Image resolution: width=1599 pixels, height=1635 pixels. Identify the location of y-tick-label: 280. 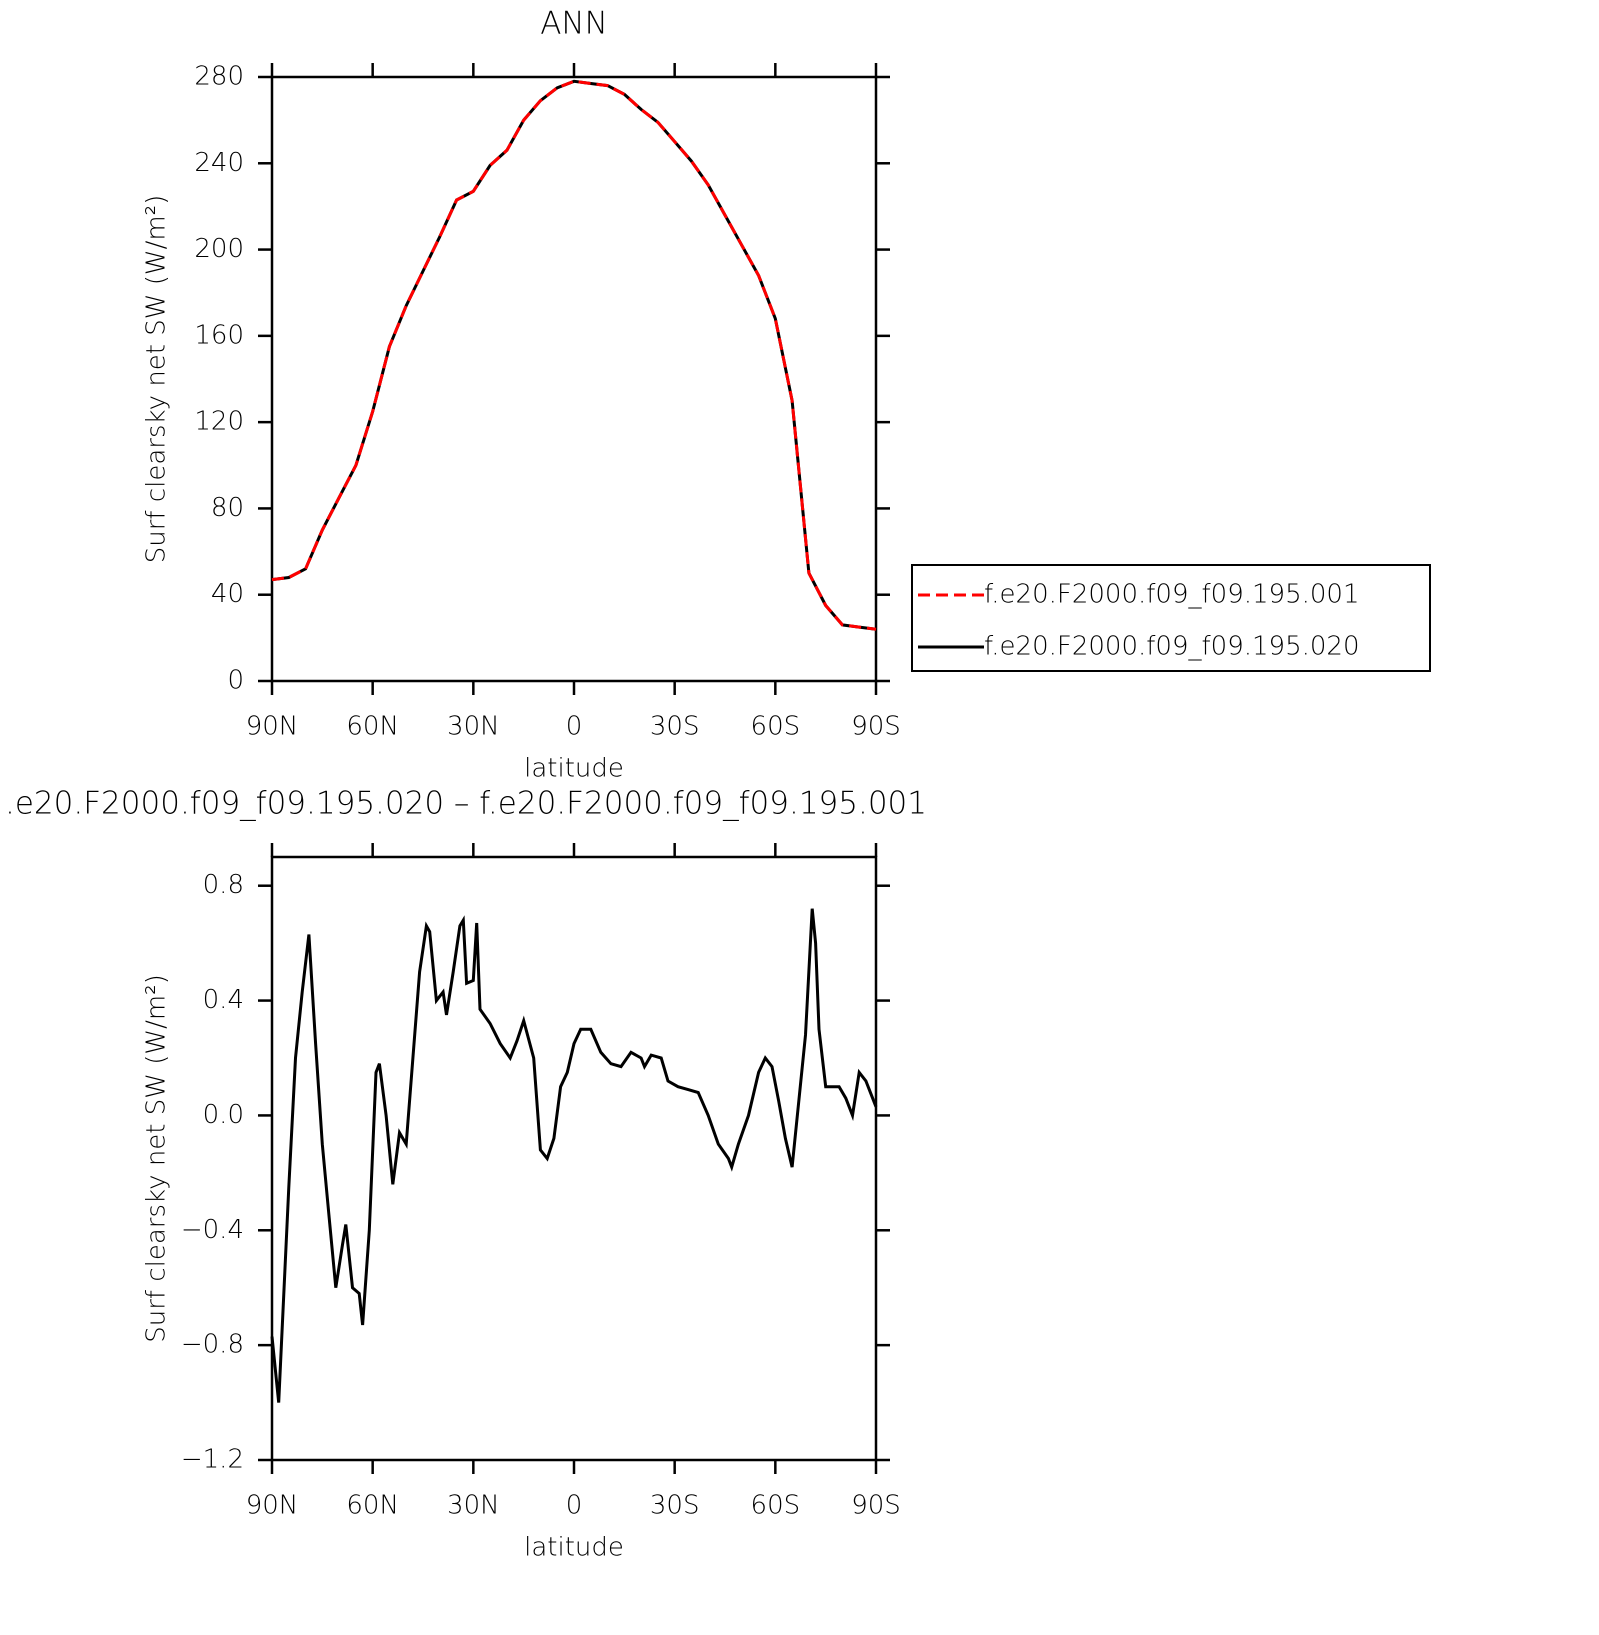
(219, 77).